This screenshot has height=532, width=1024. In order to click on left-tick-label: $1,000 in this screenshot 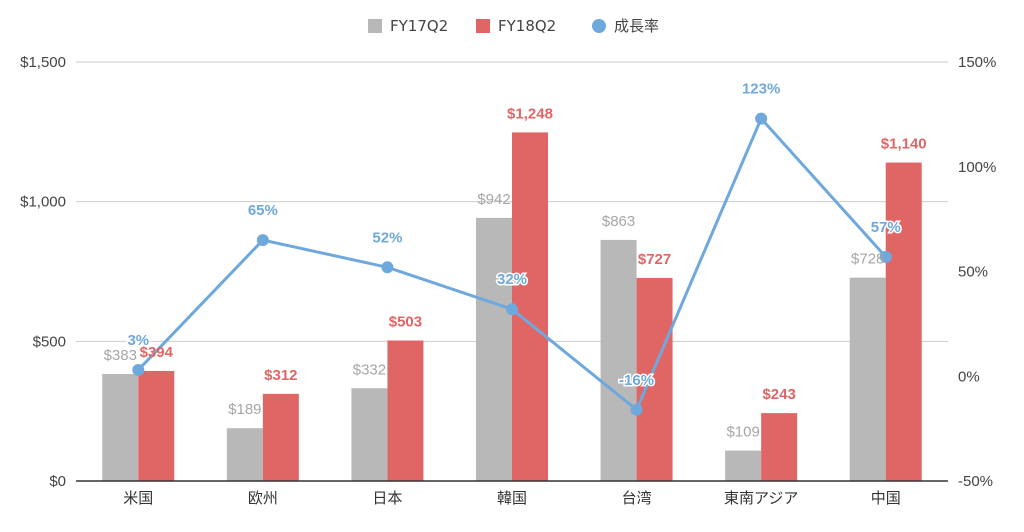, I will do `click(43, 202)`.